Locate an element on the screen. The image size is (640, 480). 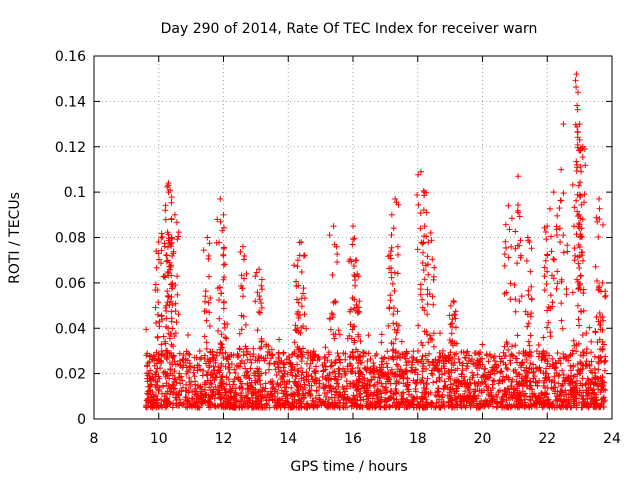
x-tick-label: 8 is located at coordinates (94, 439).